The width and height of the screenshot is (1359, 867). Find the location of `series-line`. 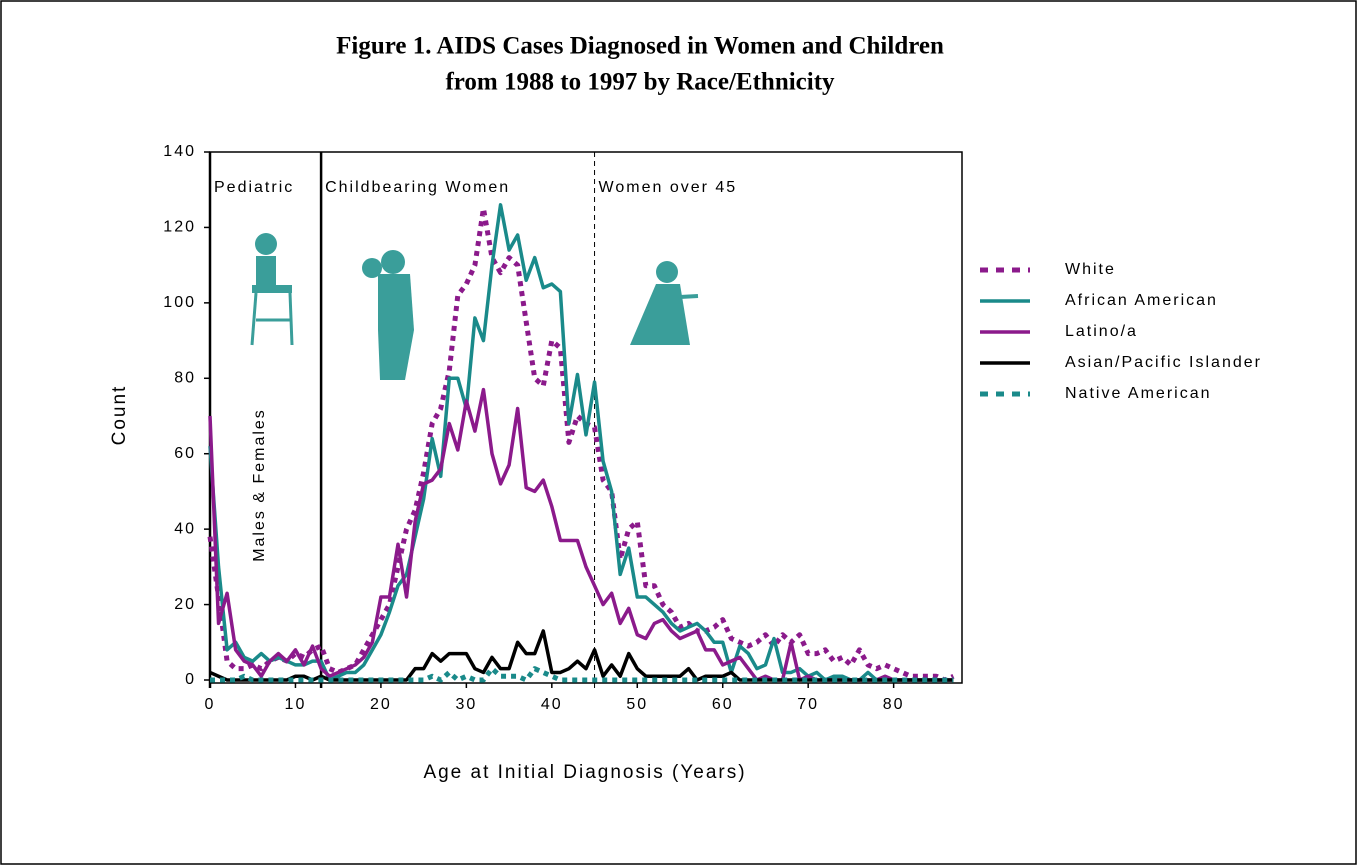

series-line is located at coordinates (581, 655).